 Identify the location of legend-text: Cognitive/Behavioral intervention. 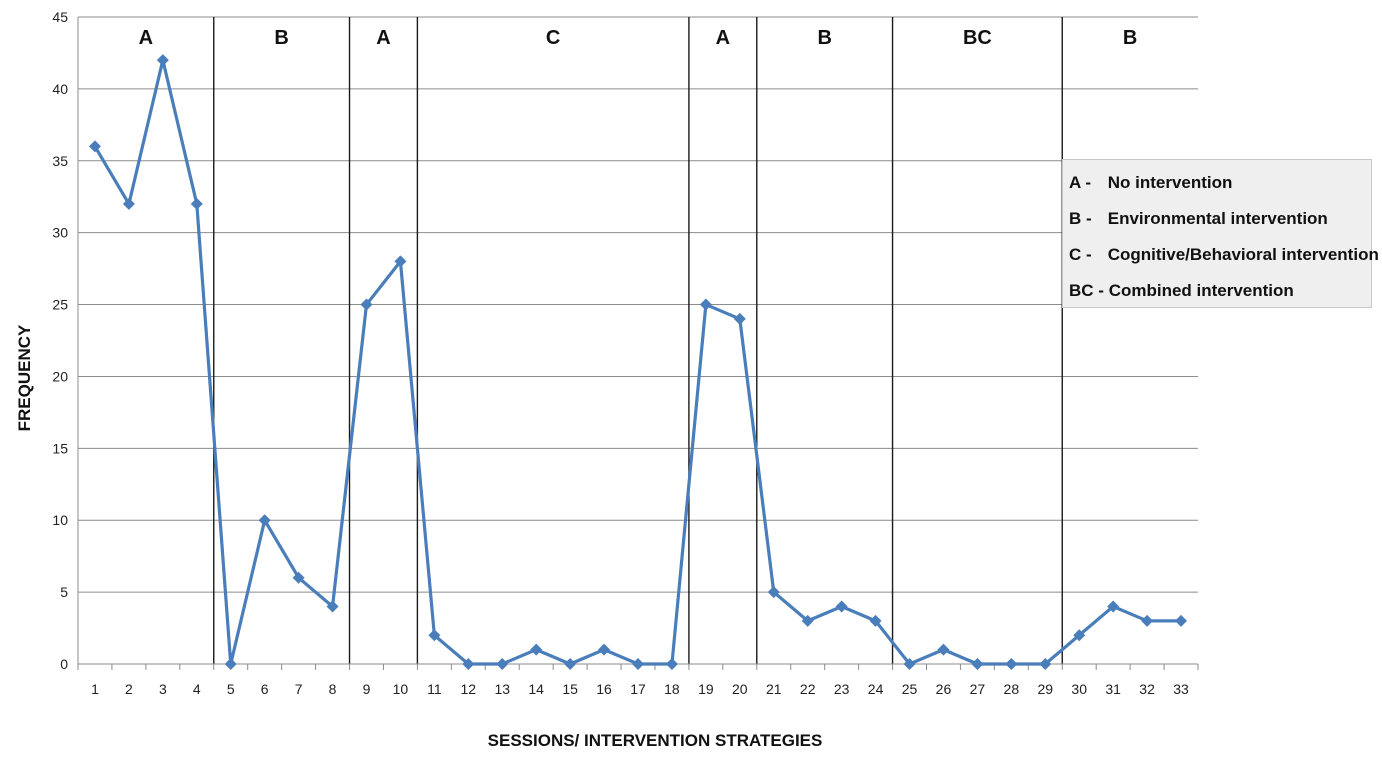
(1243, 254).